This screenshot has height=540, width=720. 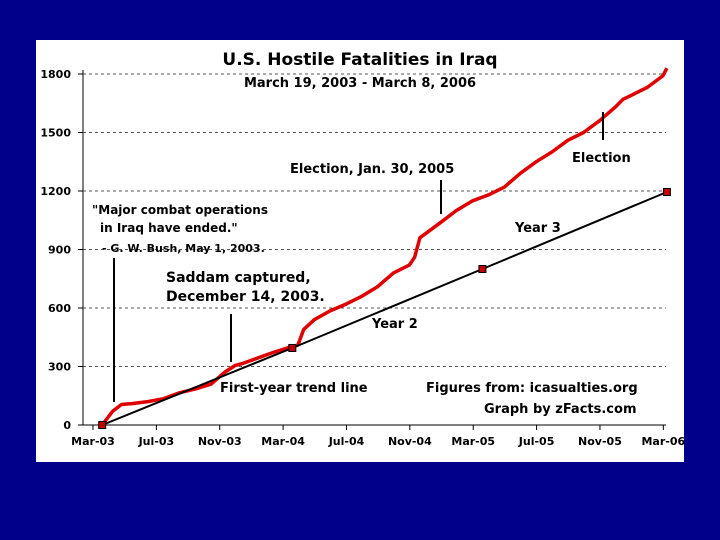 What do you see at coordinates (180, 210) in the screenshot?
I see `major-combat-quote-line1: "Major combat operations` at bounding box center [180, 210].